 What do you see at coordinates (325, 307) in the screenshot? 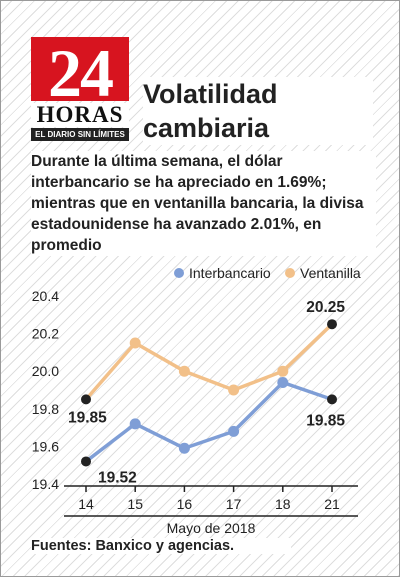
I see `data-label: 20.25` at bounding box center [325, 307].